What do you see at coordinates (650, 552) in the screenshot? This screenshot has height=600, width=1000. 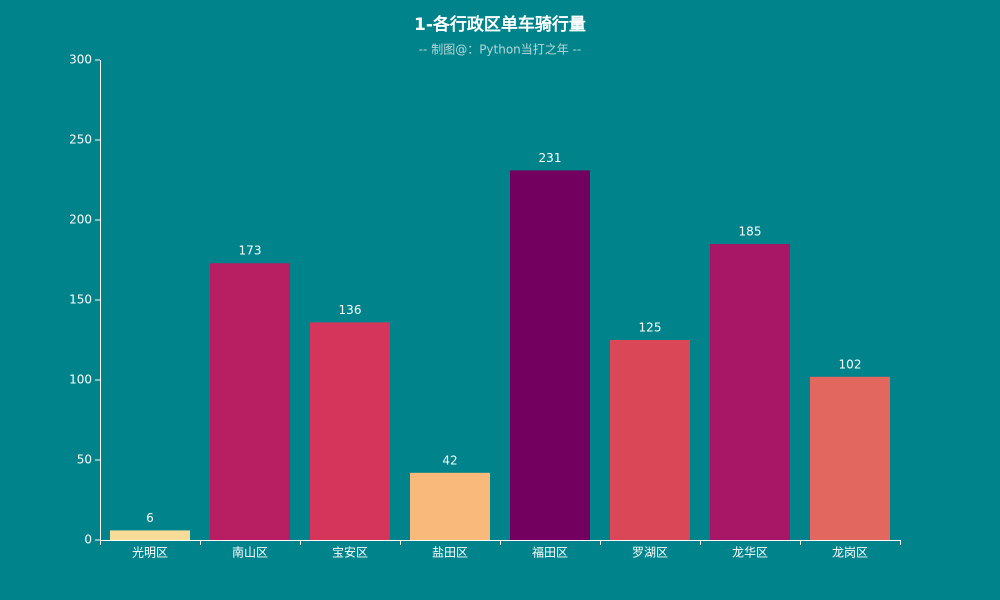 I see `x-tick-label: 罗湖区` at bounding box center [650, 552].